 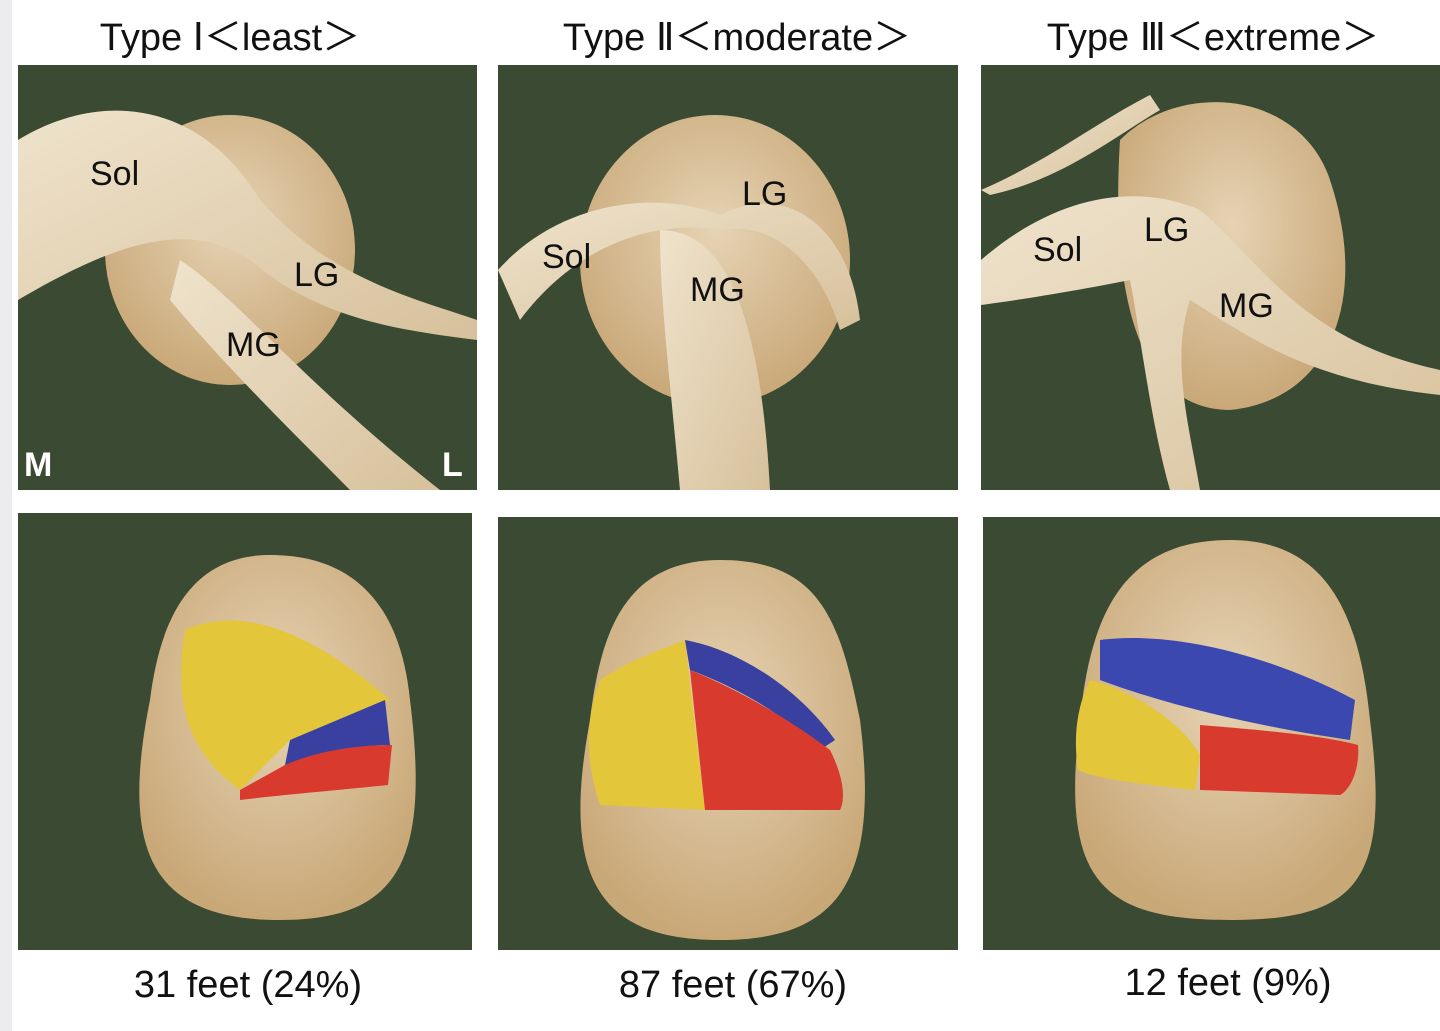 I want to click on column-title: Type Ⅰ＜least＞, so click(x=230, y=38).